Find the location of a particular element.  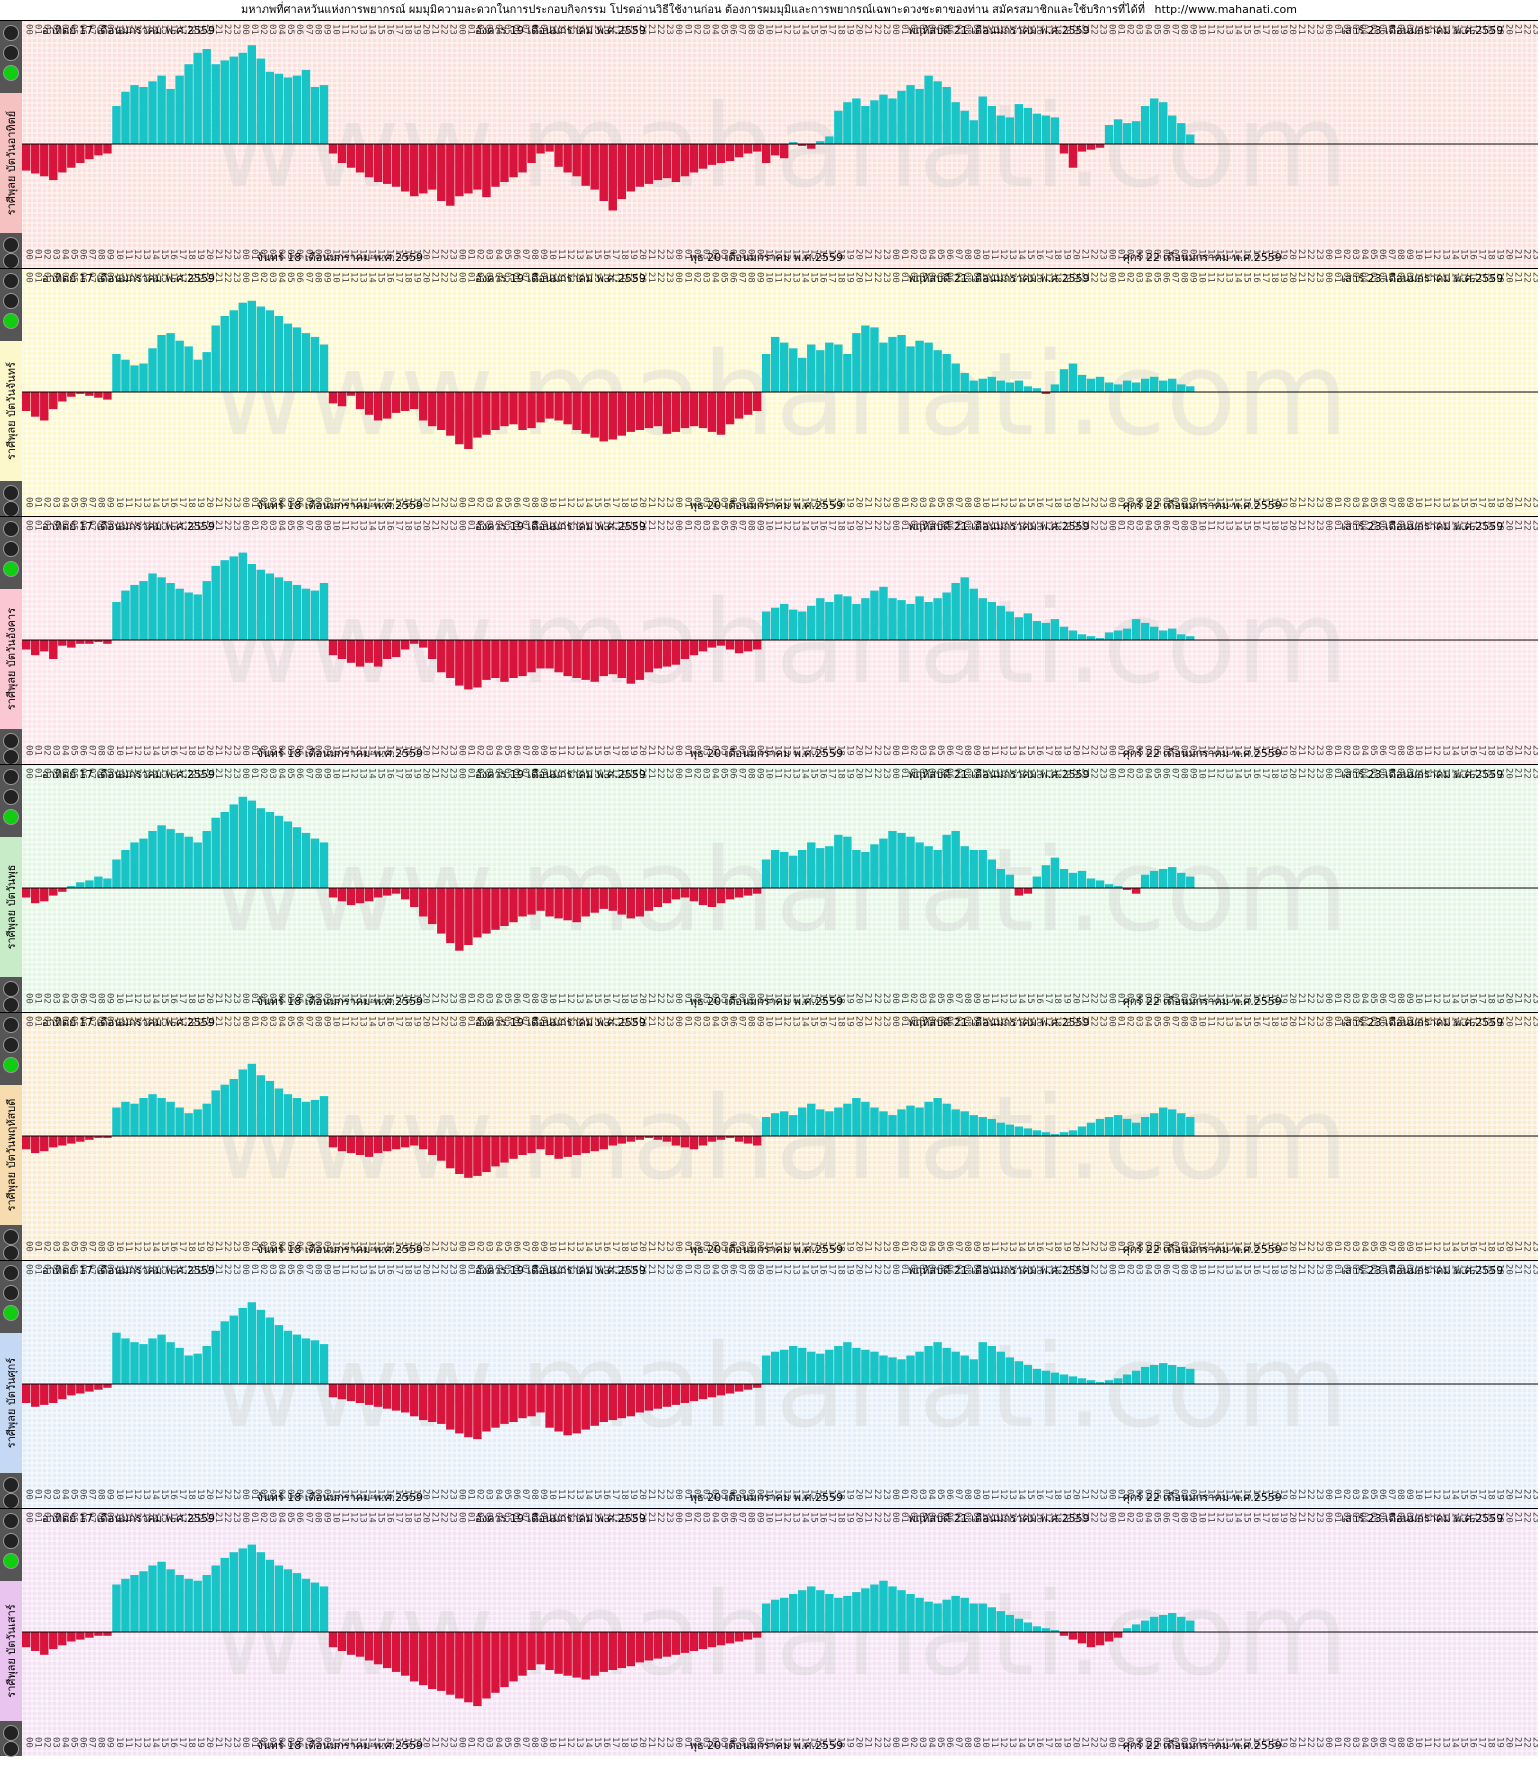

off-lamp-icon is located at coordinates (11, 245).